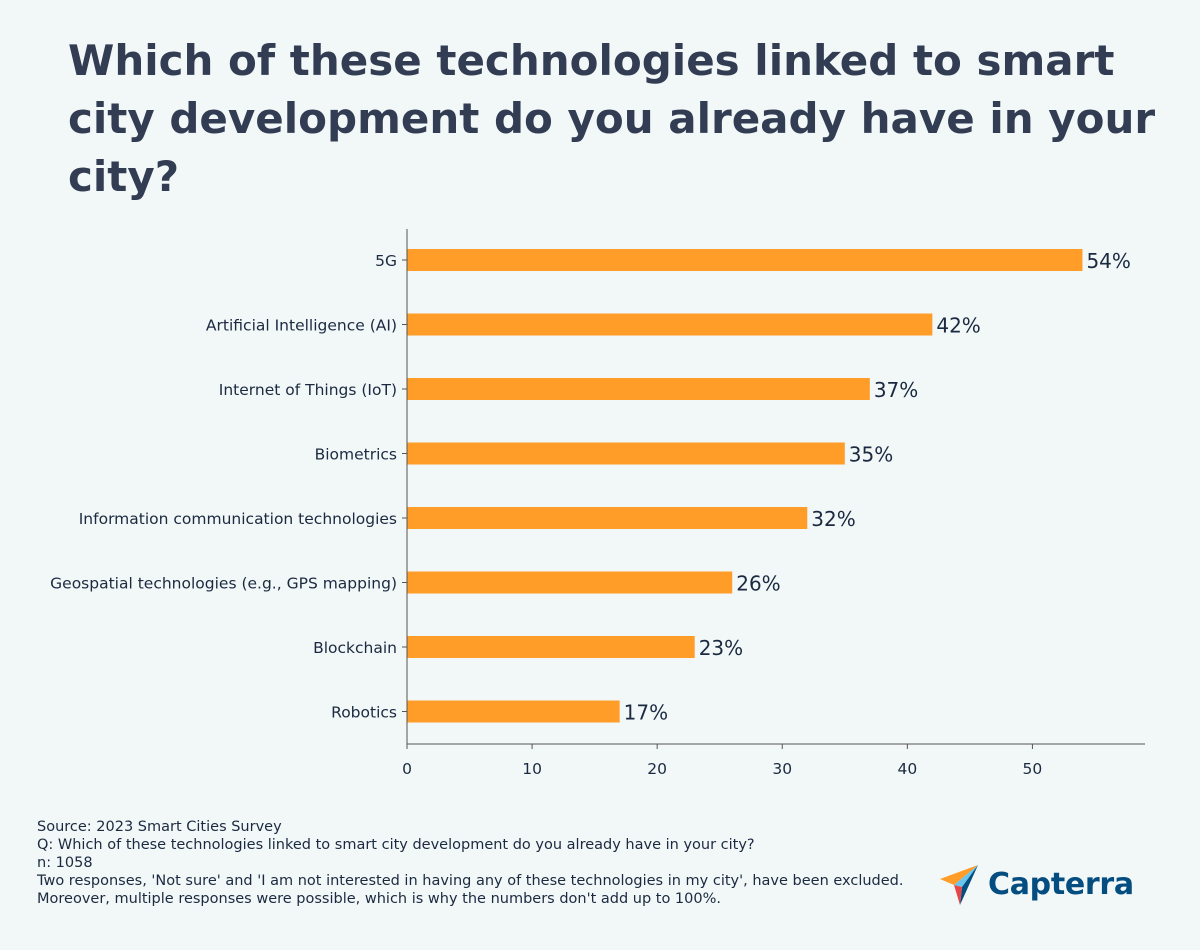  Describe the element at coordinates (356, 455) in the screenshot. I see `category-label: Biometrics` at that location.